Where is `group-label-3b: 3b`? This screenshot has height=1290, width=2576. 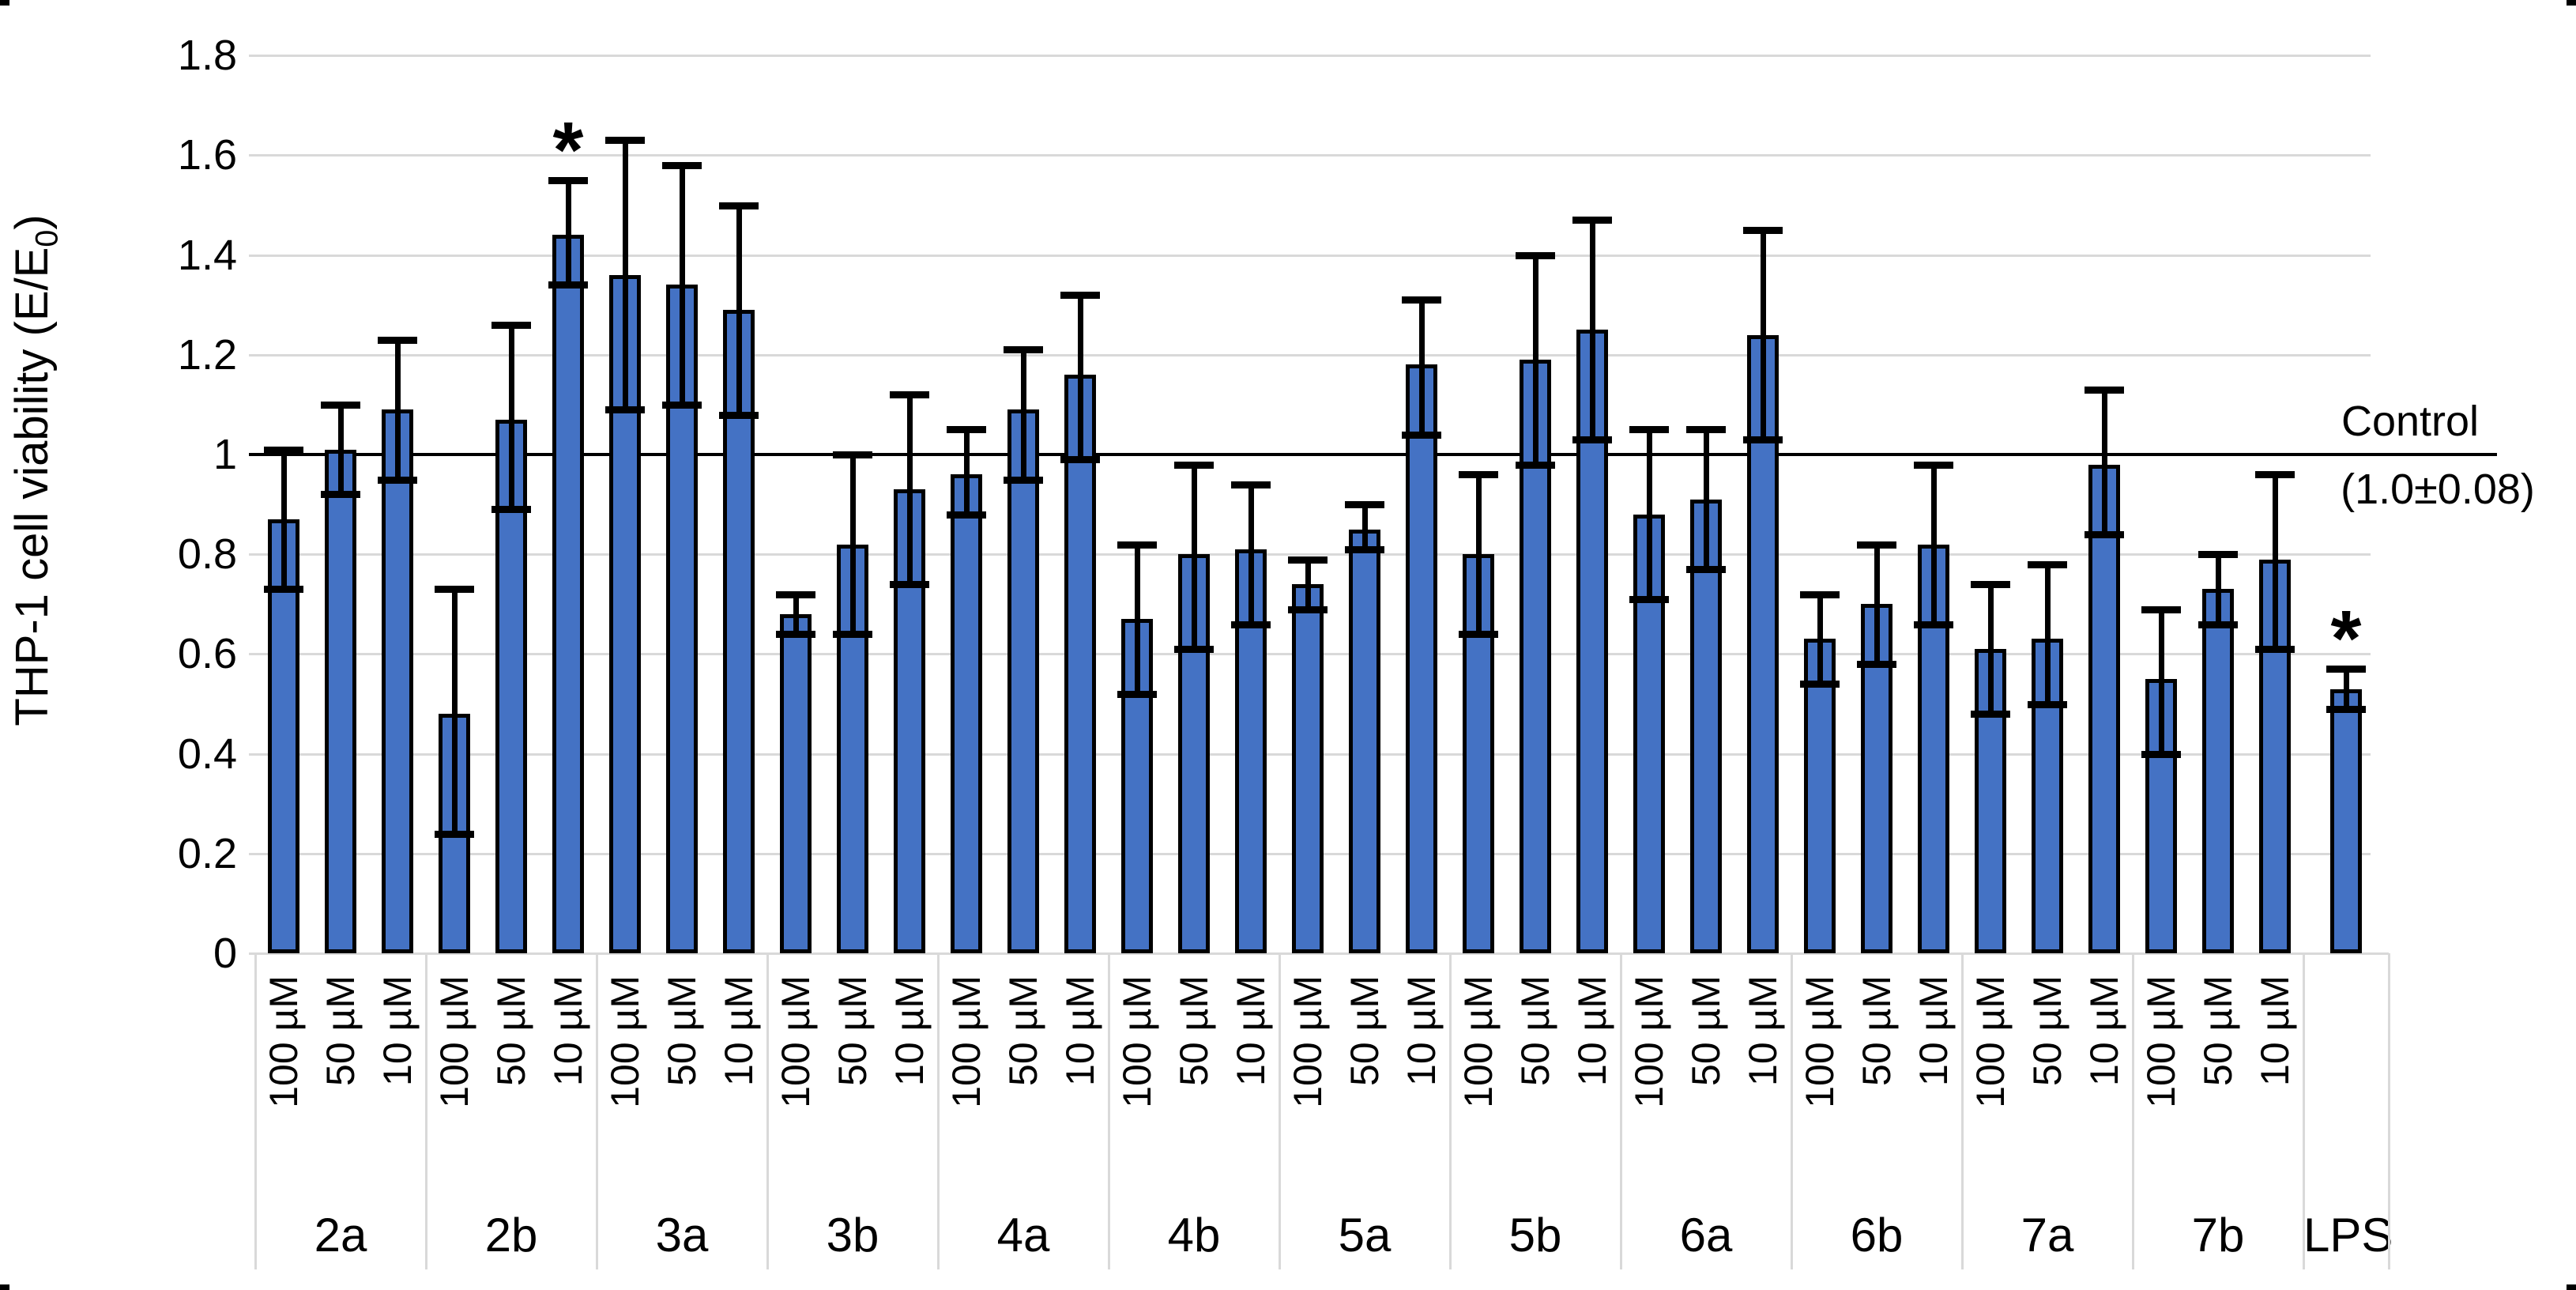 group-label-3b: 3b is located at coordinates (852, 1235).